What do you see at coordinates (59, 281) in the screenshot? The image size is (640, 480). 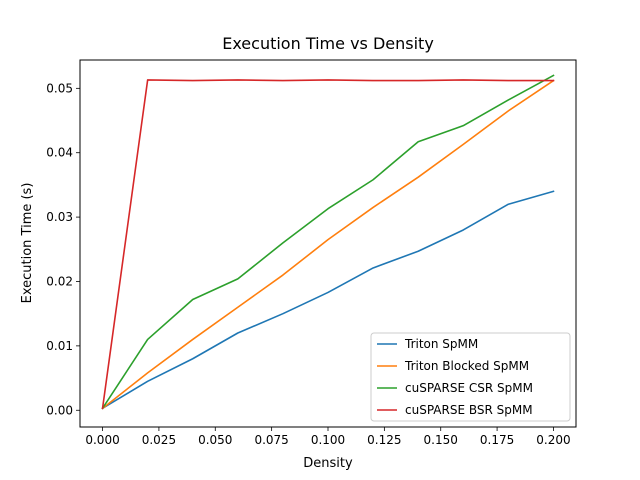 I see `y-tick-label: 0.02` at bounding box center [59, 281].